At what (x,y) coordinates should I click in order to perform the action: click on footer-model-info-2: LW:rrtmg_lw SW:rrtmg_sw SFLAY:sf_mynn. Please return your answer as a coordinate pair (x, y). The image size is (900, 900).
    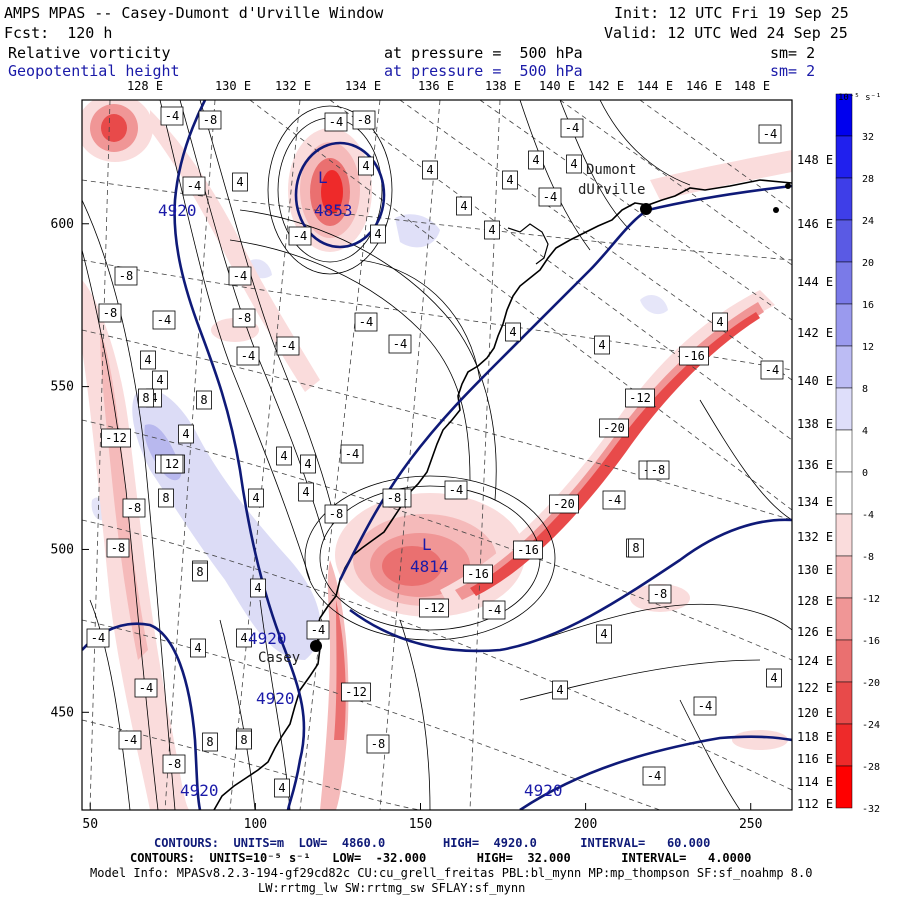
    Looking at the image, I should click on (392, 888).